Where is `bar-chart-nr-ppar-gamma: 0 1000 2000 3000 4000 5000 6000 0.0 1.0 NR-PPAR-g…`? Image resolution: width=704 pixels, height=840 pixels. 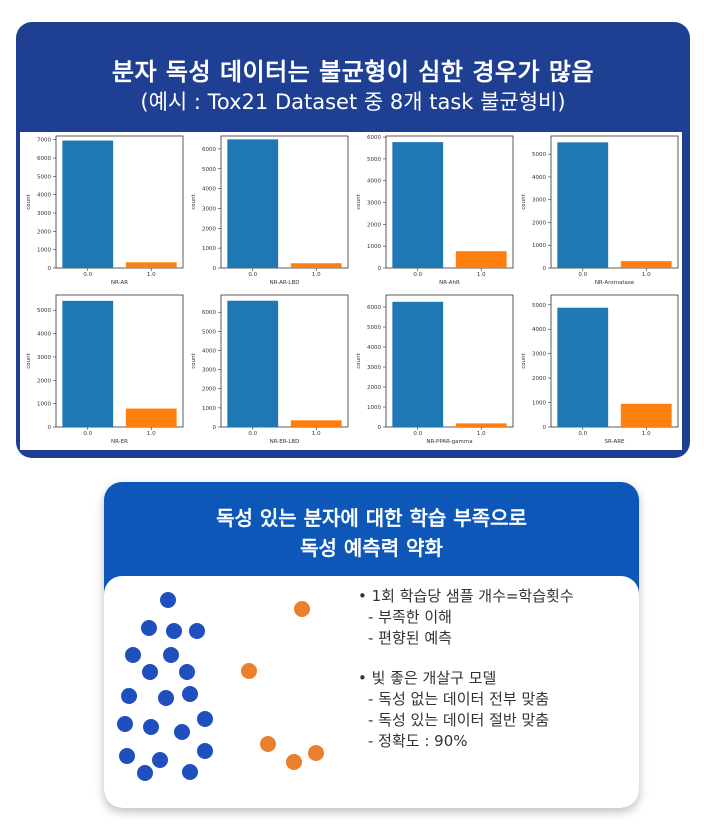 bar-chart-nr-ppar-gamma: 0 1000 2000 3000 4000 5000 6000 0.0 1.0 NR-PPAR-g… is located at coordinates (435, 369).